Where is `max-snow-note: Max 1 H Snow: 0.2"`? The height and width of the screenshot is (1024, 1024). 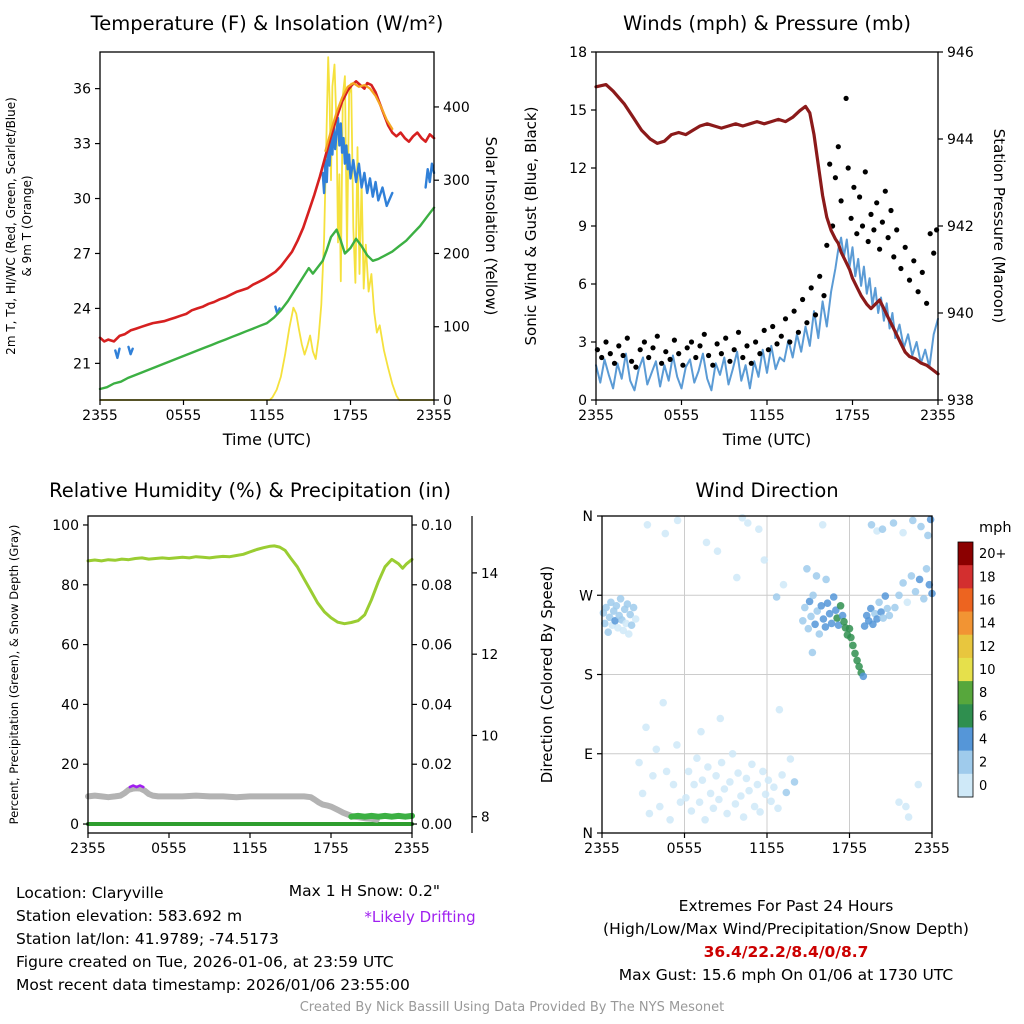 max-snow-note: Max 1 H Snow: 0.2" is located at coordinates (364, 891).